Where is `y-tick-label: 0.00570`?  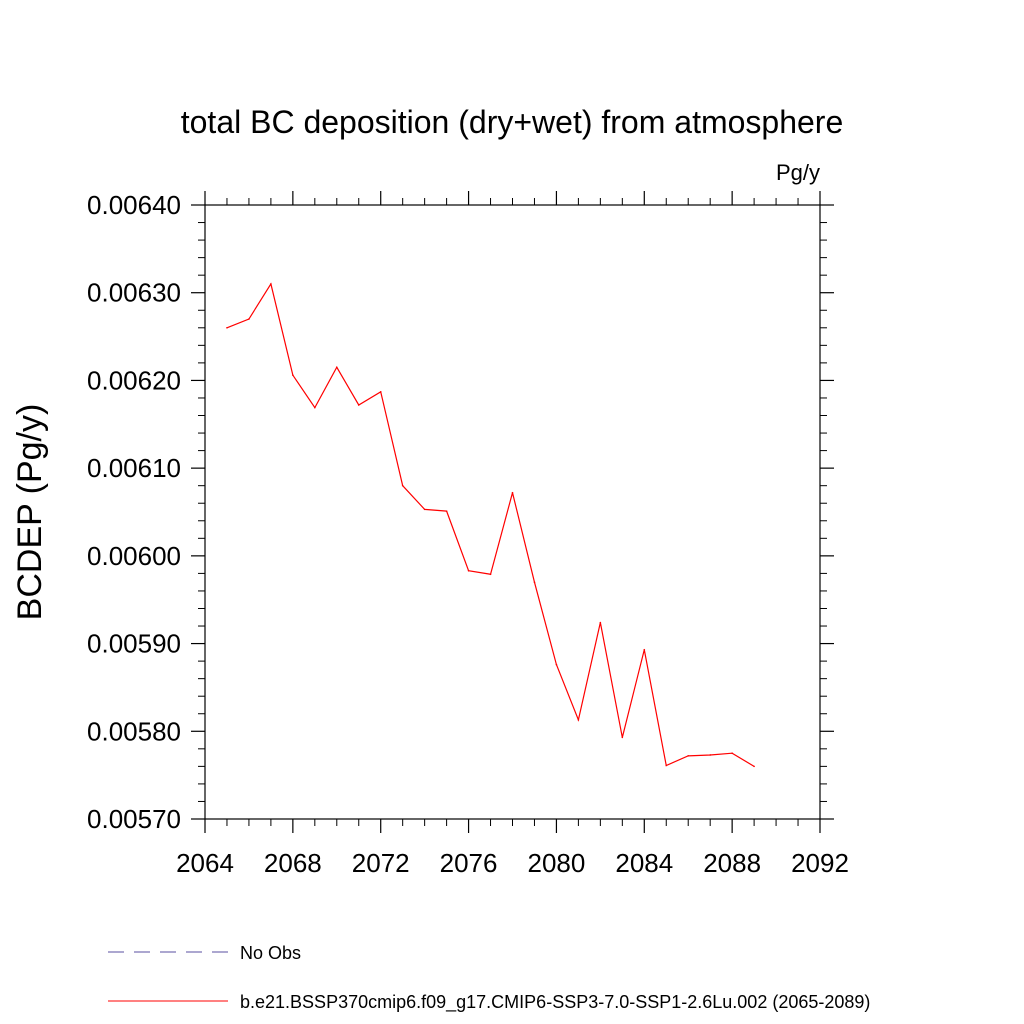
y-tick-label: 0.00570 is located at coordinates (134, 819).